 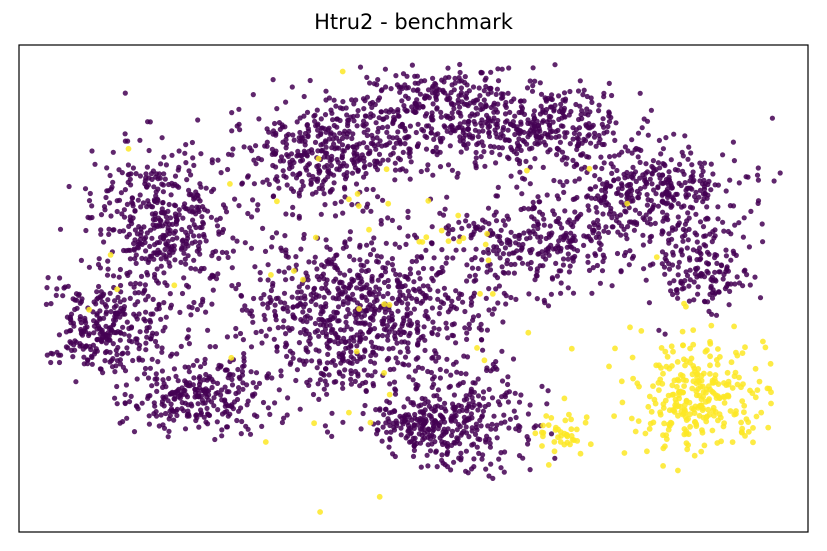 What do you see at coordinates (394, 148) in the screenshot?
I see `point-class-0-1963` at bounding box center [394, 148].